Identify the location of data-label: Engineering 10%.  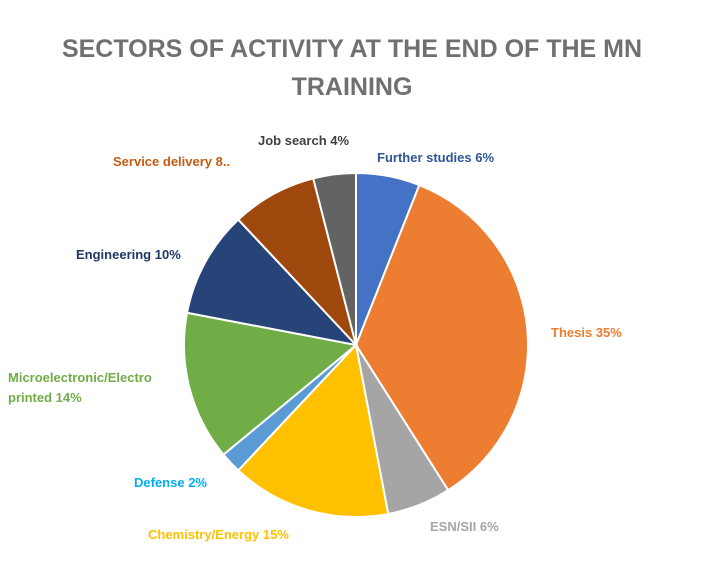
(128, 254).